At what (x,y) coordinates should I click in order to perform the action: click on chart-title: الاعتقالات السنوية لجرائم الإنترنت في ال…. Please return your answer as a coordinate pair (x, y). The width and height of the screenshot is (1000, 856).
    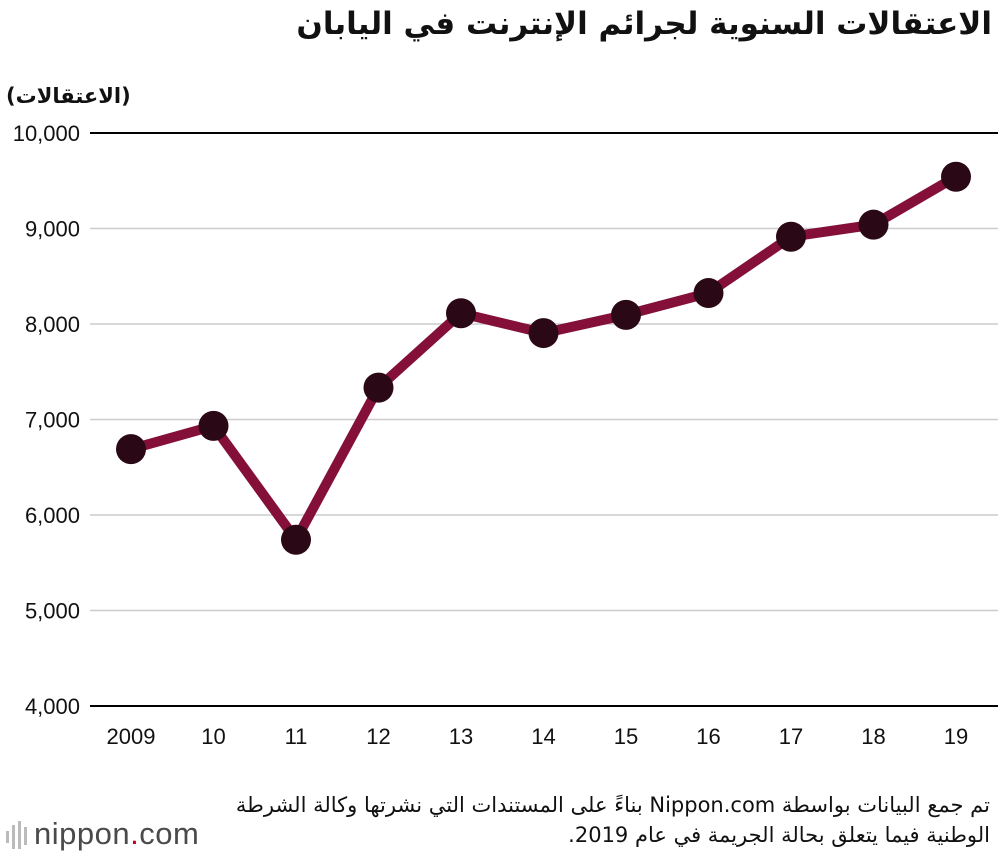
    Looking at the image, I should click on (644, 24).